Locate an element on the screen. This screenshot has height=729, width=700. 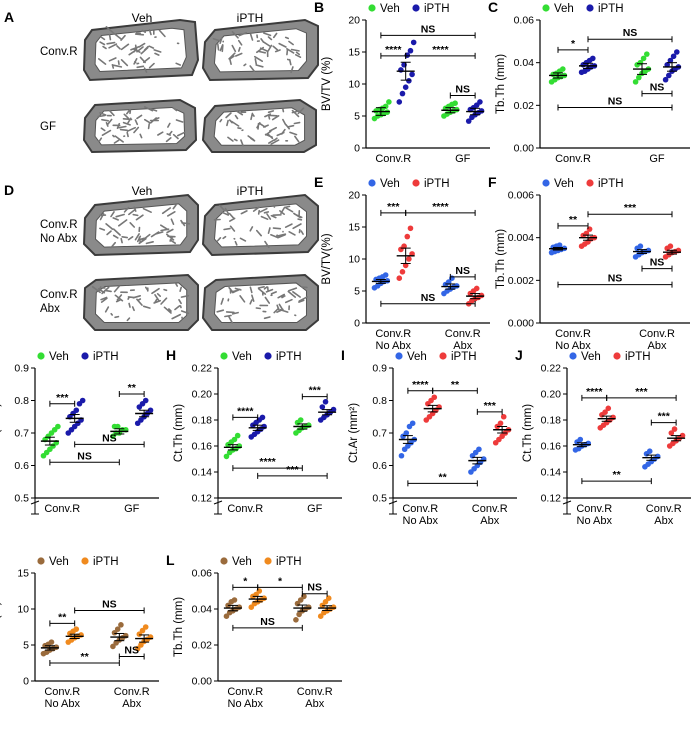
panel-label: H is located at coordinates (171, 355).